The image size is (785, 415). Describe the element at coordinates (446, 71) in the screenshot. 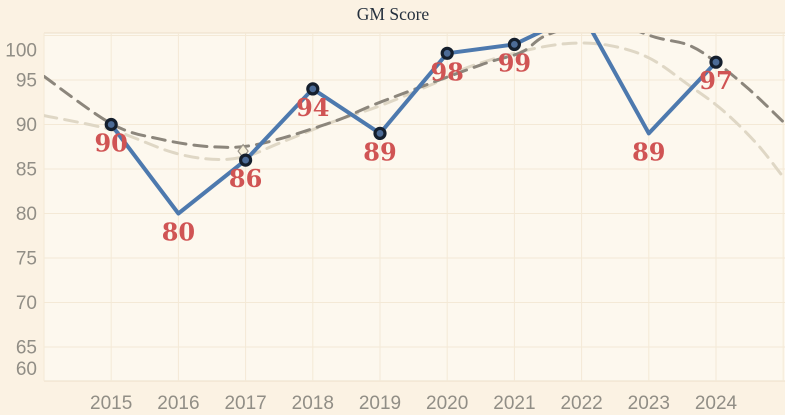

I see `data-label-2020: 98` at that location.